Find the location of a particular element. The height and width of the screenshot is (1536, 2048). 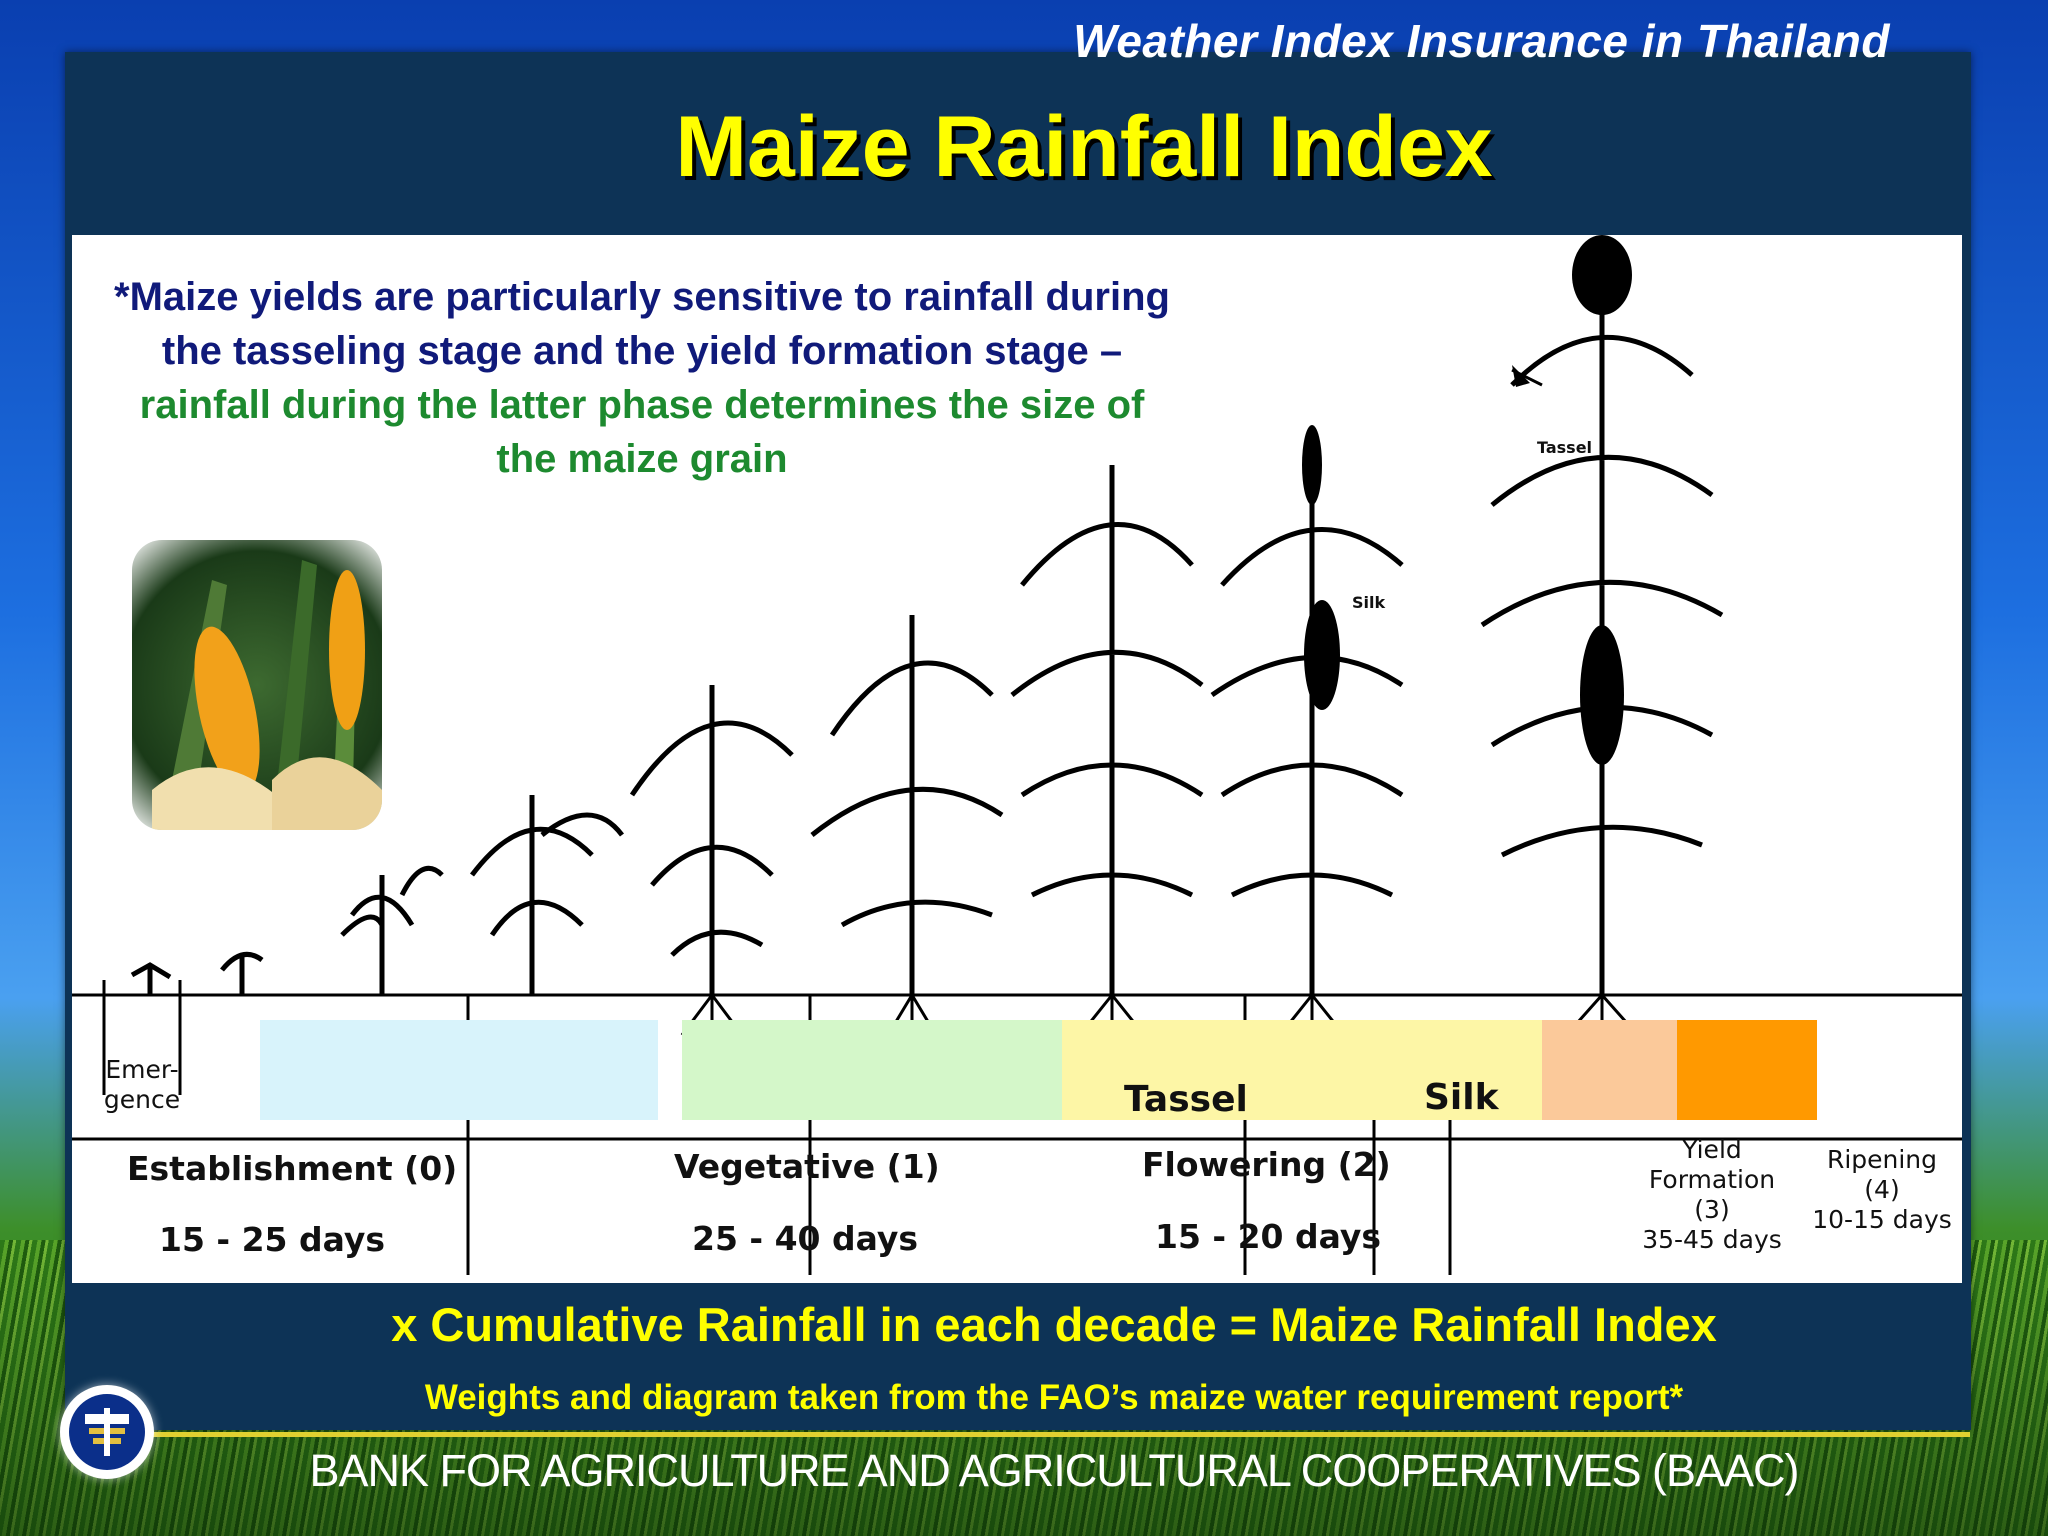

stage-4-name-line1: Ripening is located at coordinates (1882, 1159).